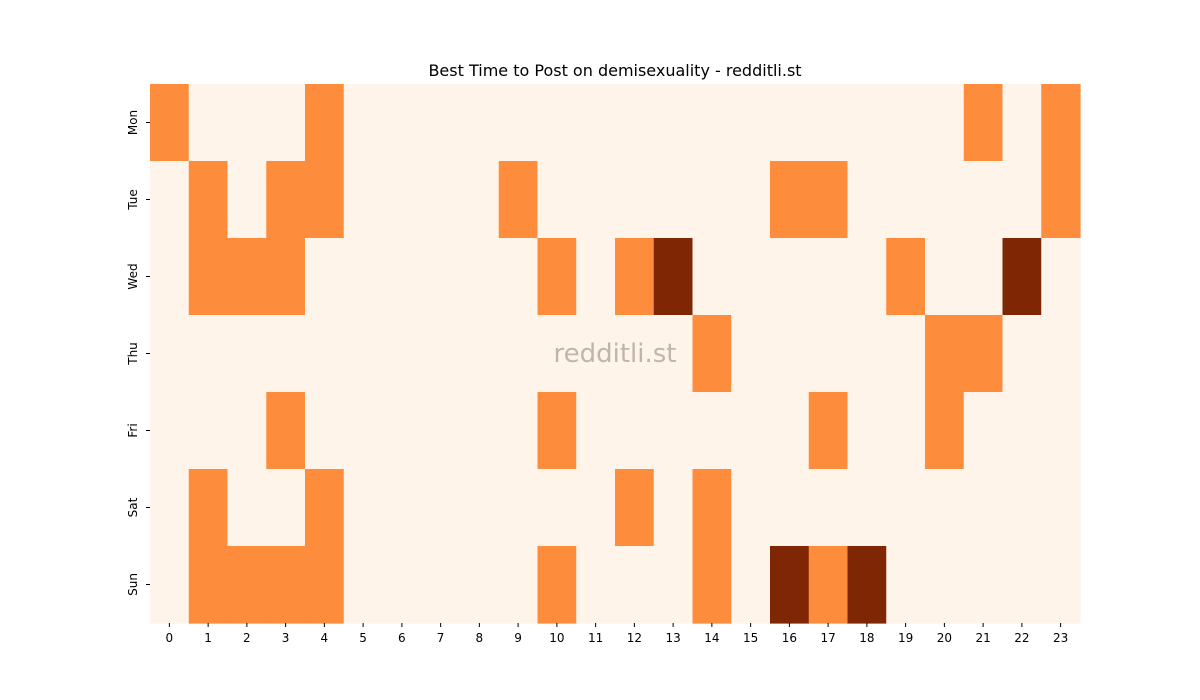 The height and width of the screenshot is (700, 1200). Describe the element at coordinates (634, 638) in the screenshot. I see `x-tick-label: 12` at that location.